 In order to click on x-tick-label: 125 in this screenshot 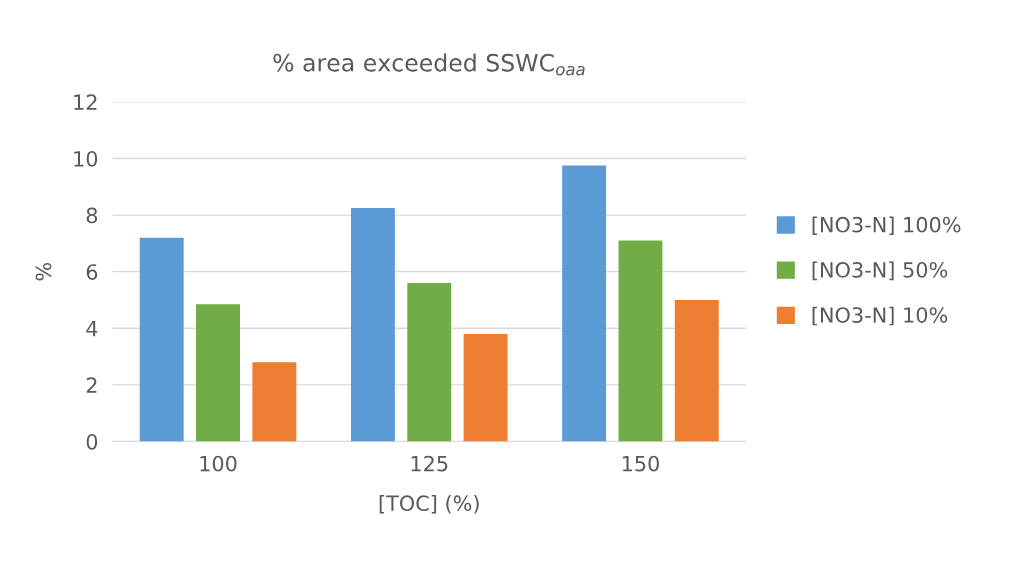, I will do `click(429, 463)`.